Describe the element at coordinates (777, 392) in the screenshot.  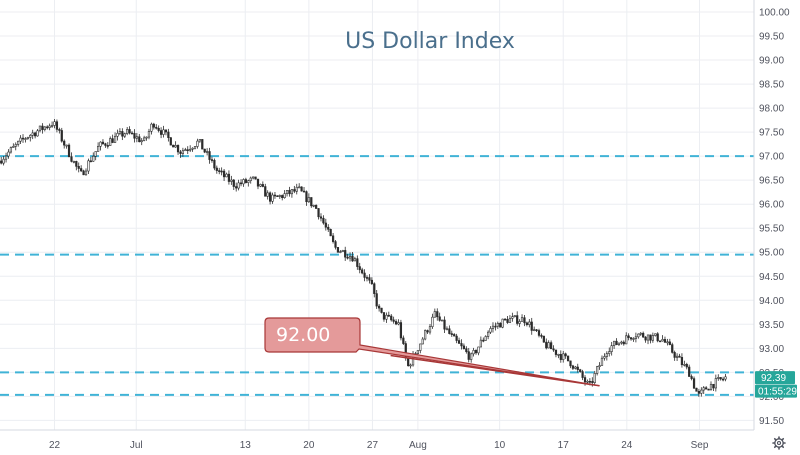
I see `countdown-tag: 01:55:29` at that location.